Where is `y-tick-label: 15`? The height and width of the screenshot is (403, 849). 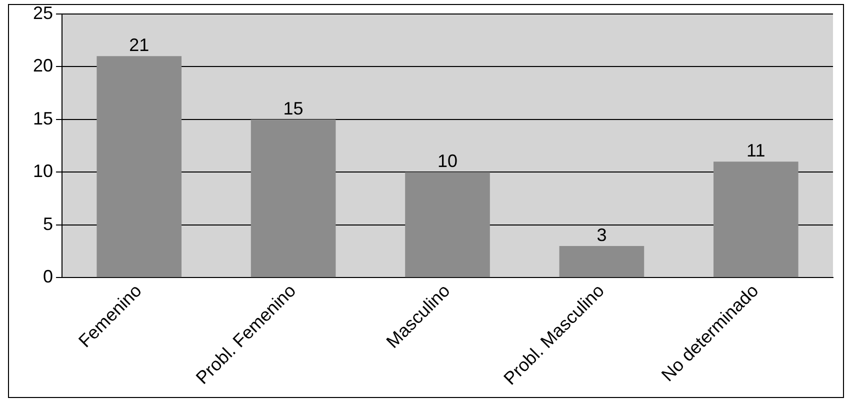 y-tick-label: 15 is located at coordinates (43, 118).